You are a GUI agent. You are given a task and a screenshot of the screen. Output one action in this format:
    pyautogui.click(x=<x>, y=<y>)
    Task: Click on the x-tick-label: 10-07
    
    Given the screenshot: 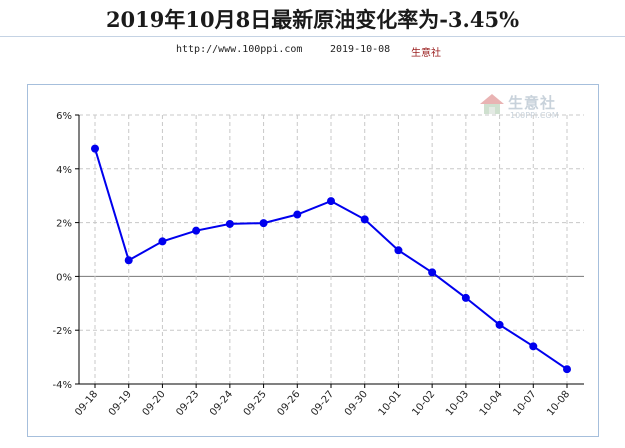 What is the action you would take?
    pyautogui.click(x=524, y=403)
    